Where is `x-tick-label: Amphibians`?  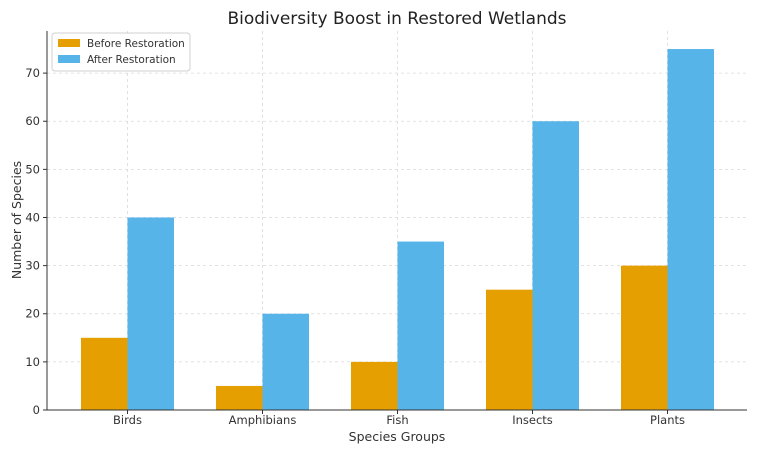
x-tick-label: Amphibians is located at coordinates (263, 420).